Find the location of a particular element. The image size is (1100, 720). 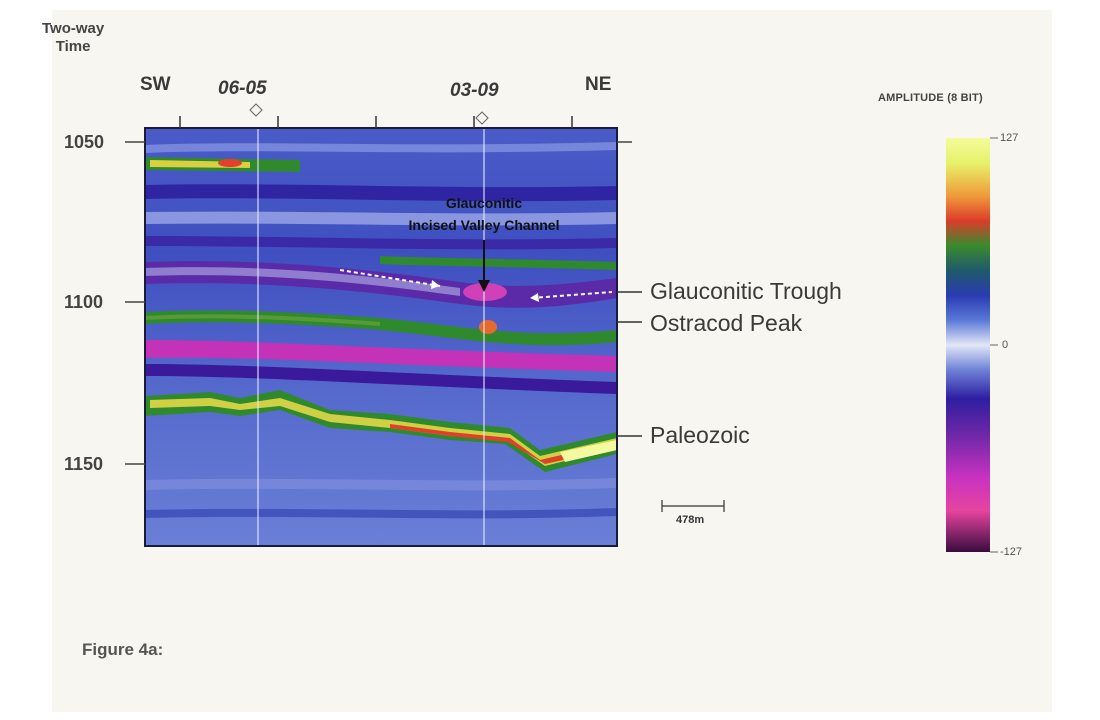

horizon-leaders is located at coordinates (629, 364).